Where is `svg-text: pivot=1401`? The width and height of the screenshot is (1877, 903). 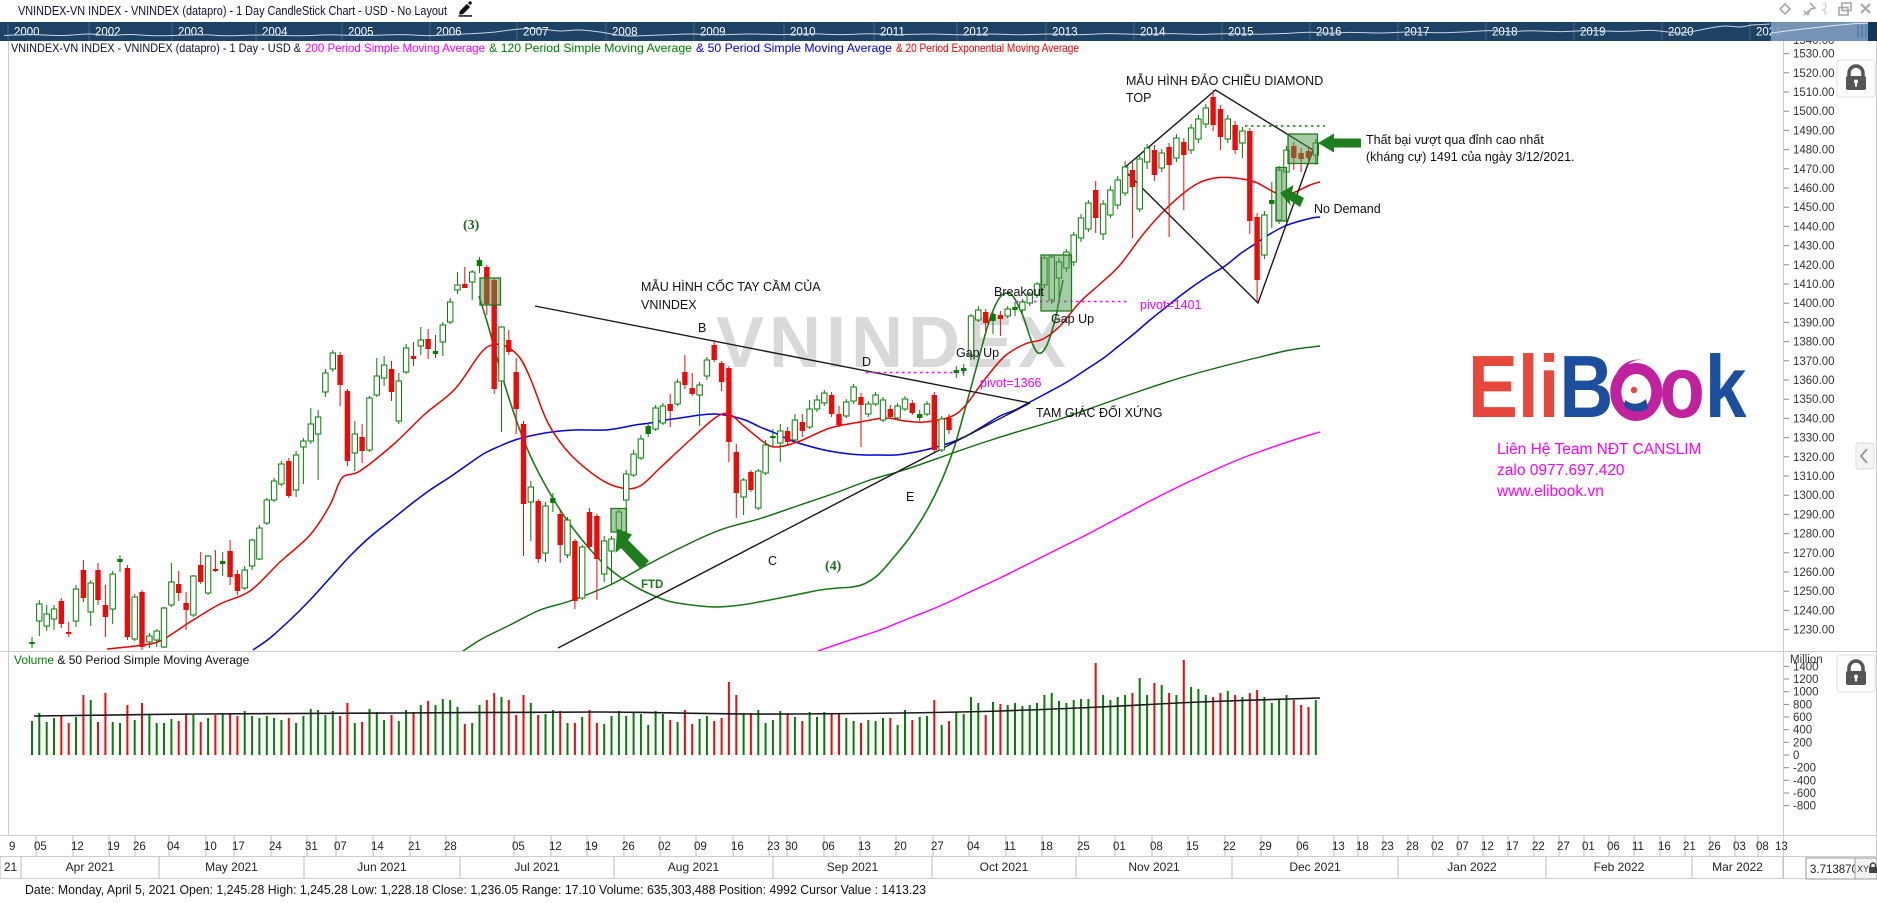 svg-text: pivot=1401 is located at coordinates (1171, 305).